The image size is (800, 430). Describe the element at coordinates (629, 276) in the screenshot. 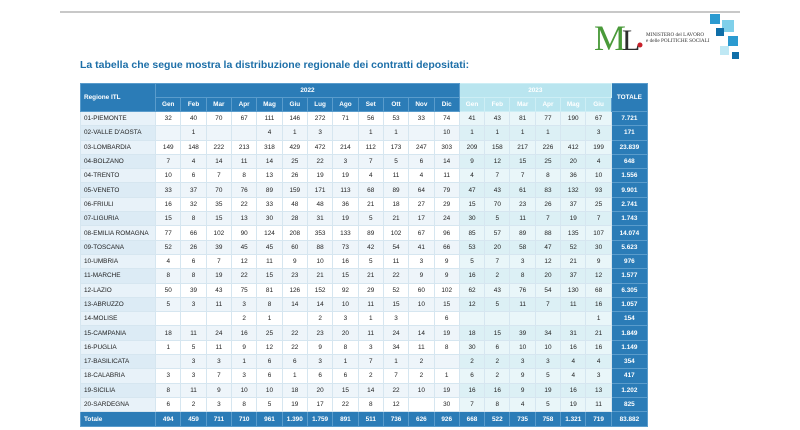

I see `total-cell: 1.577` at that location.